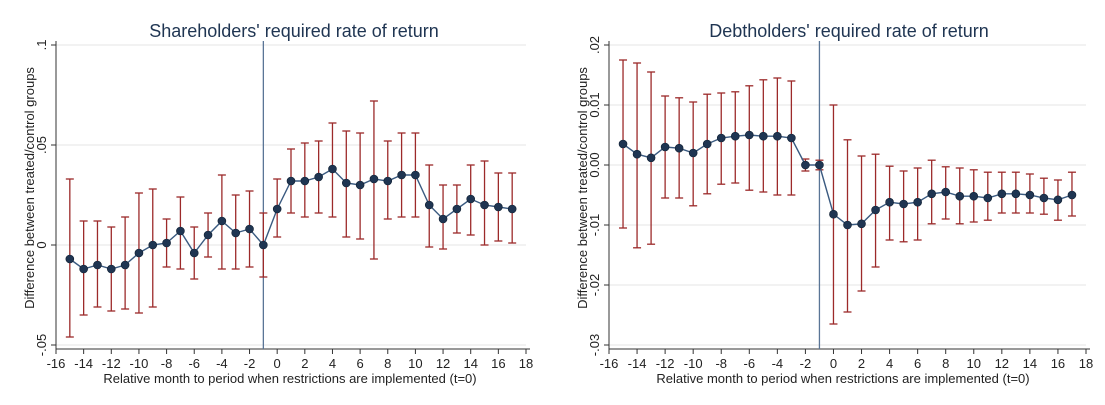 The height and width of the screenshot is (405, 1105). Describe the element at coordinates (294, 31) in the screenshot. I see `chart-title: Shareholders' required rate of return` at that location.